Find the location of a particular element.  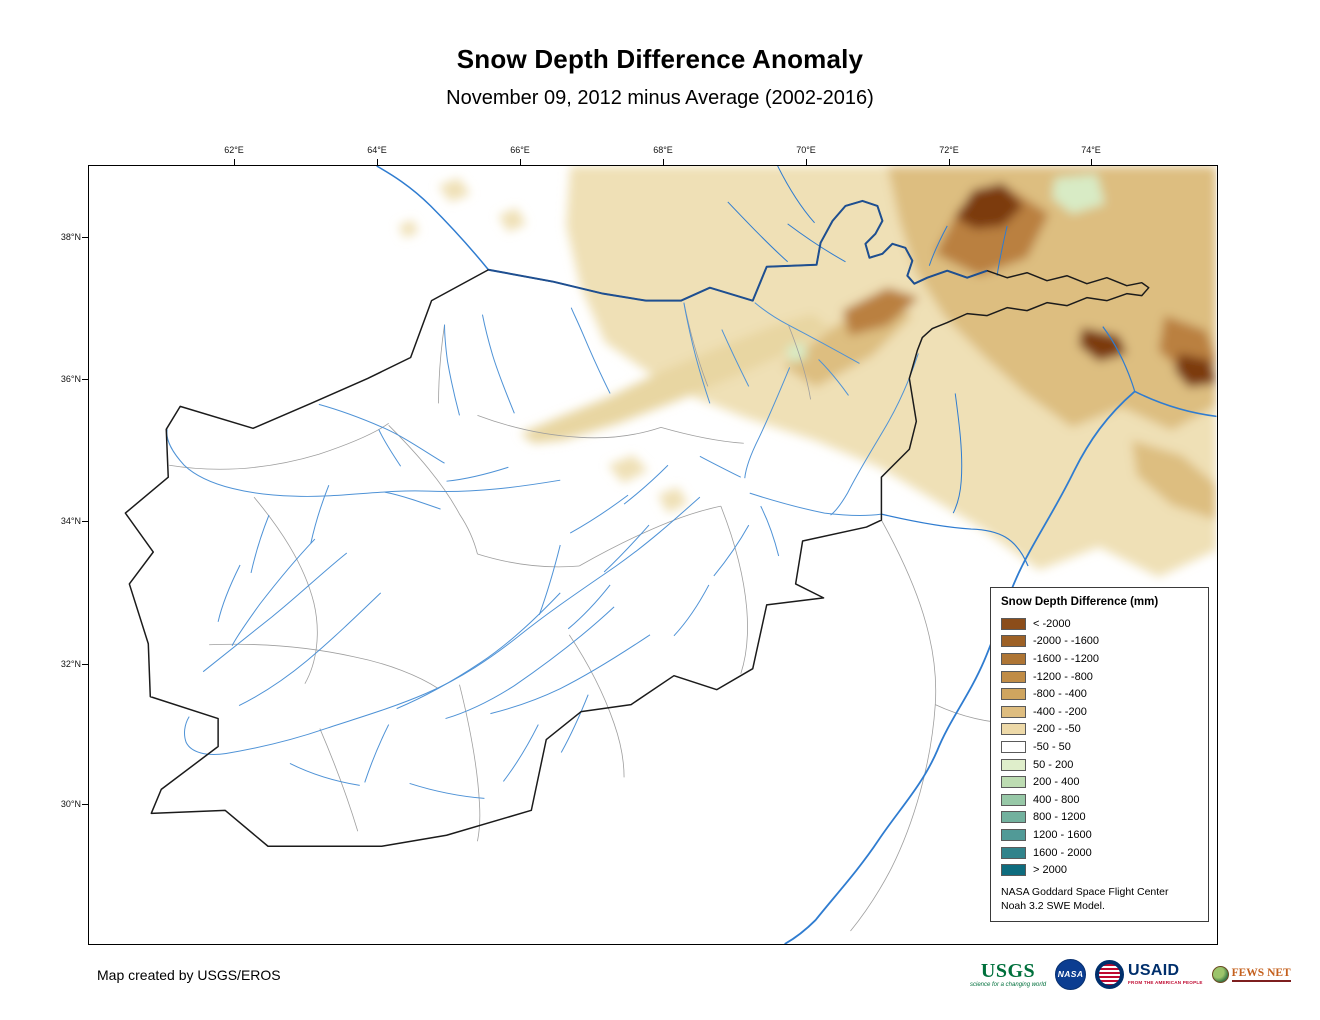

lat-label: 30°N is located at coordinates (70, 804).